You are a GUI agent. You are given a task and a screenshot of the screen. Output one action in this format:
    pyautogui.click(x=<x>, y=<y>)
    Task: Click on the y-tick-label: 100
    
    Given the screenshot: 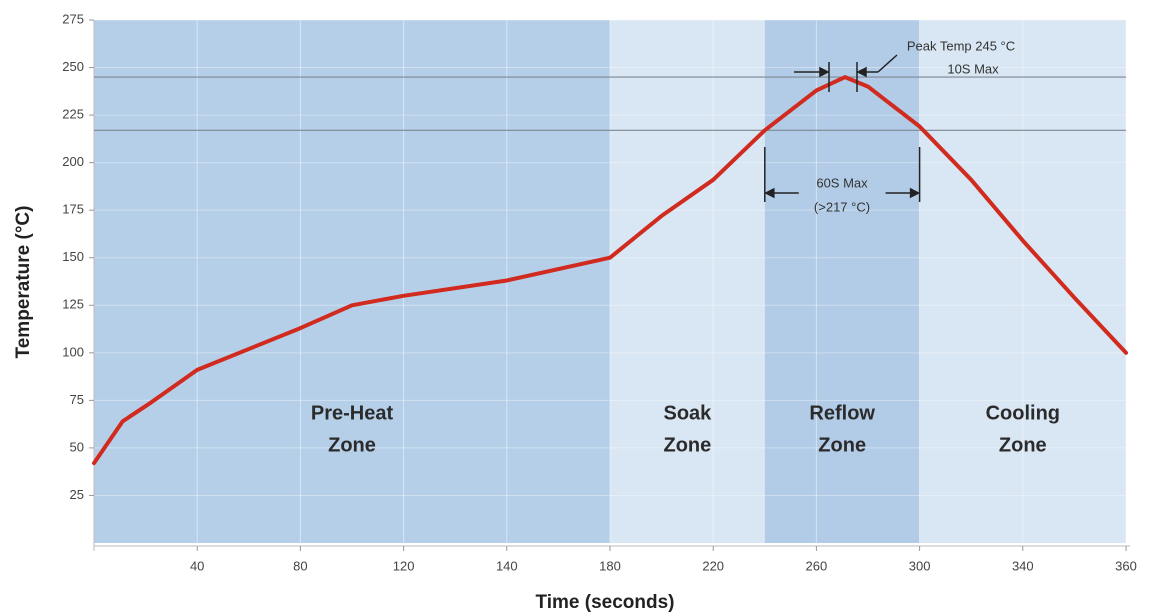 What is the action you would take?
    pyautogui.click(x=73, y=351)
    